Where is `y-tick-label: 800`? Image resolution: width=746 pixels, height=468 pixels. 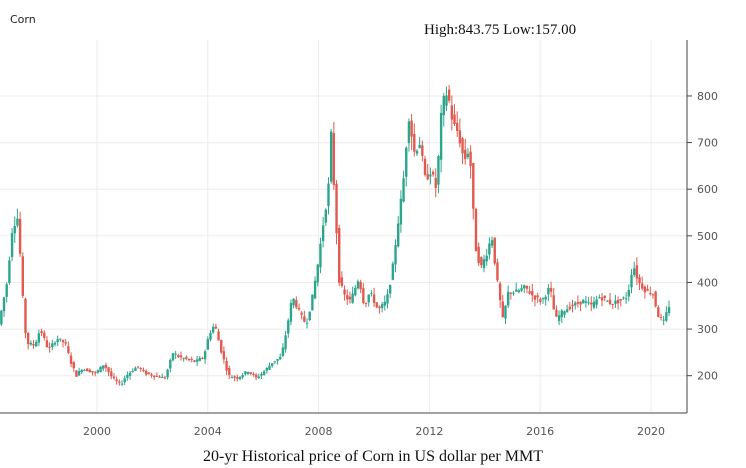 y-tick-label: 800 is located at coordinates (707, 96).